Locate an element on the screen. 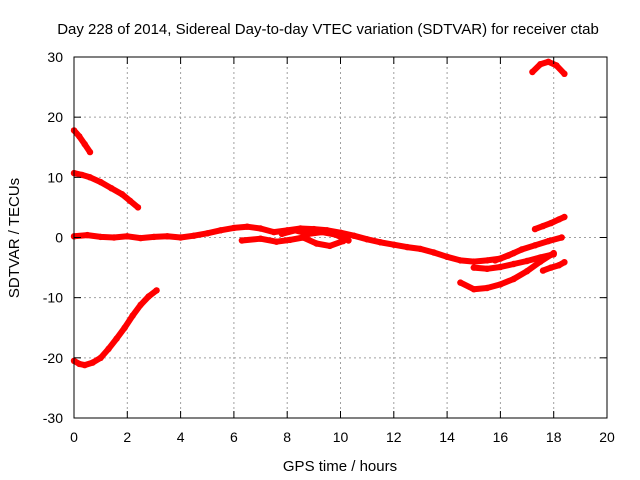 This screenshot has width=640, height=480. x-tick-label: 16 is located at coordinates (501, 437).